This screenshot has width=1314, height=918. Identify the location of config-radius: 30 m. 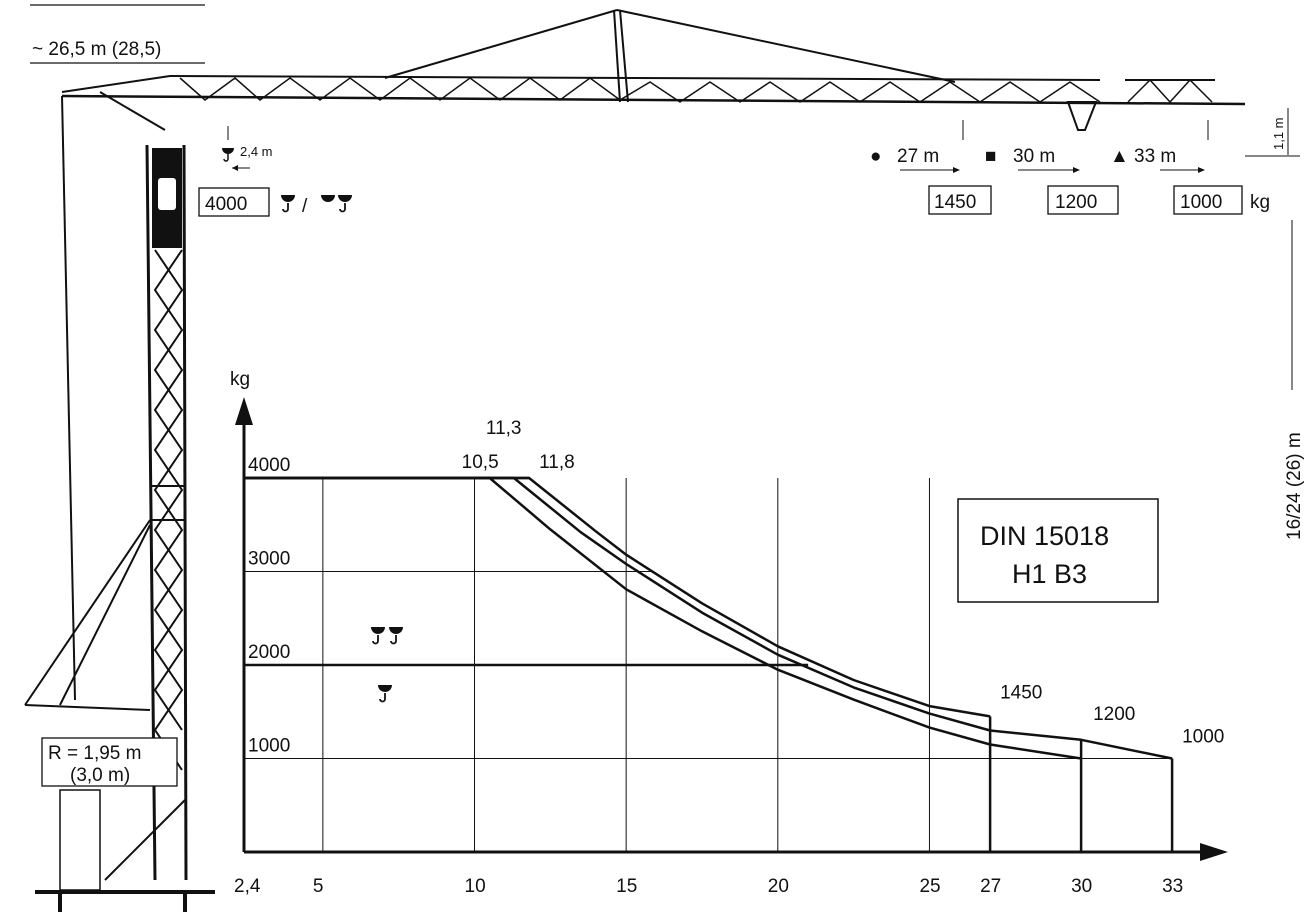
(1034, 156).